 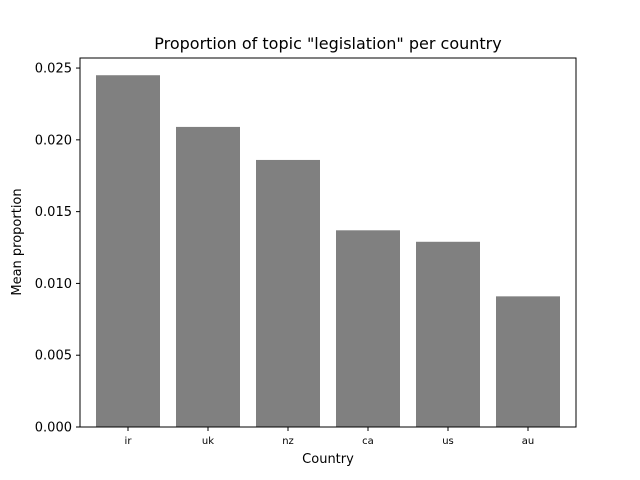 What do you see at coordinates (53, 284) in the screenshot?
I see `y-tick-label: 0.010` at bounding box center [53, 284].